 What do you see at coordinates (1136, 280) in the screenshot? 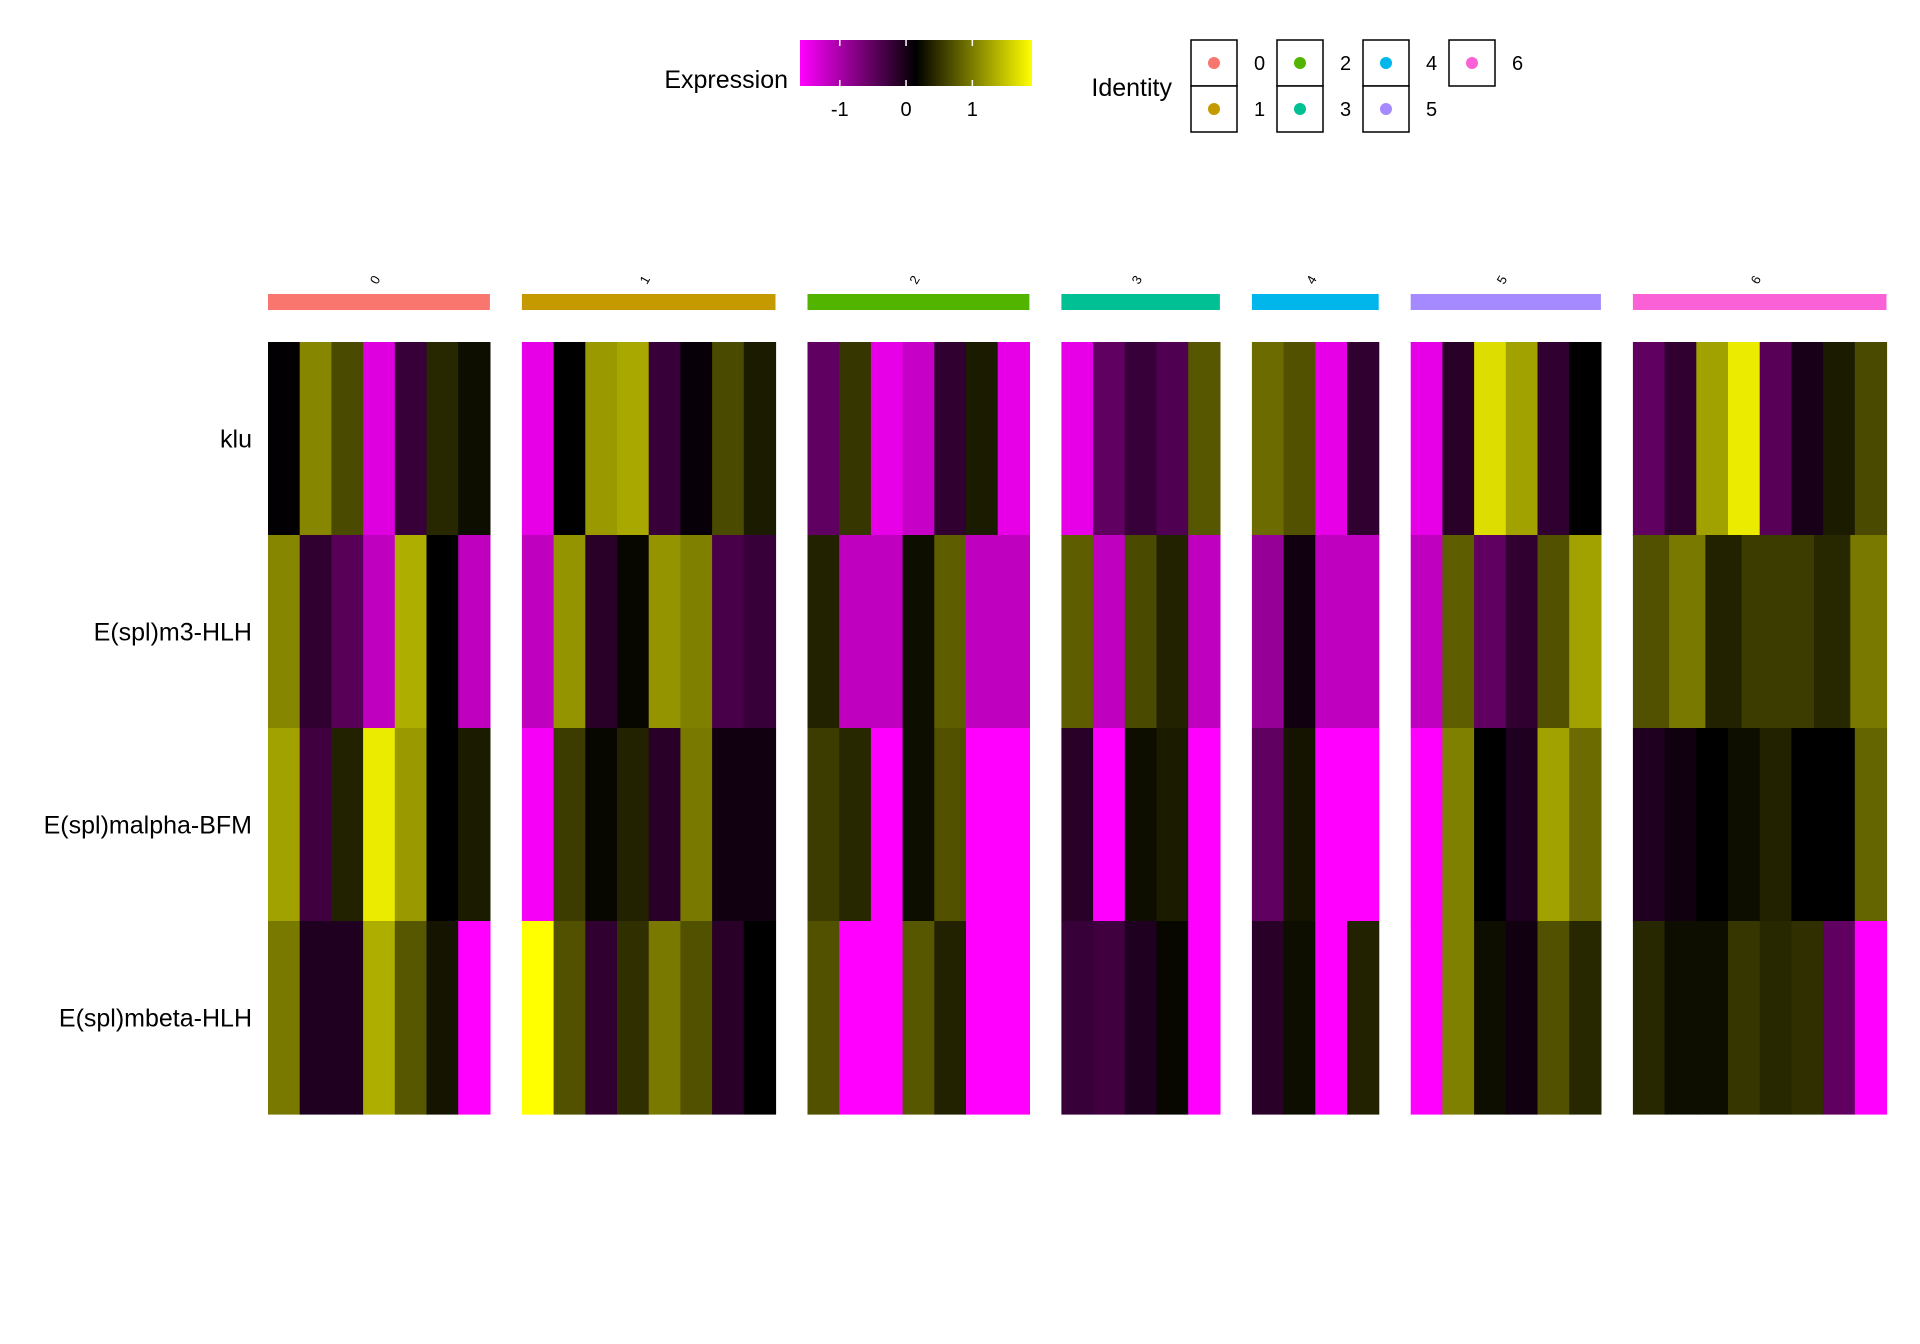
I see `cluster-label: 3` at bounding box center [1136, 280].